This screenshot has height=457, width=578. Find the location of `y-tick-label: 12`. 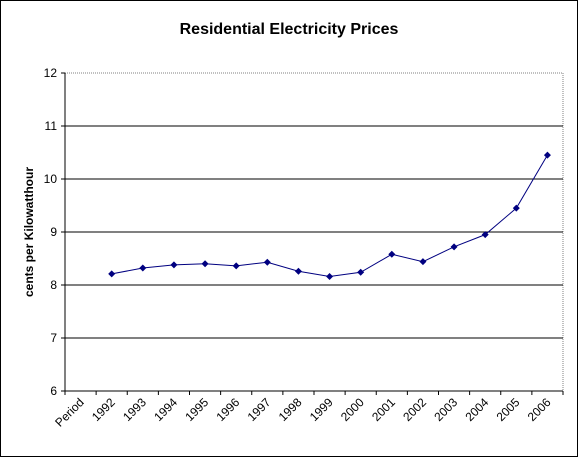

y-tick-label: 12 is located at coordinates (51, 73).